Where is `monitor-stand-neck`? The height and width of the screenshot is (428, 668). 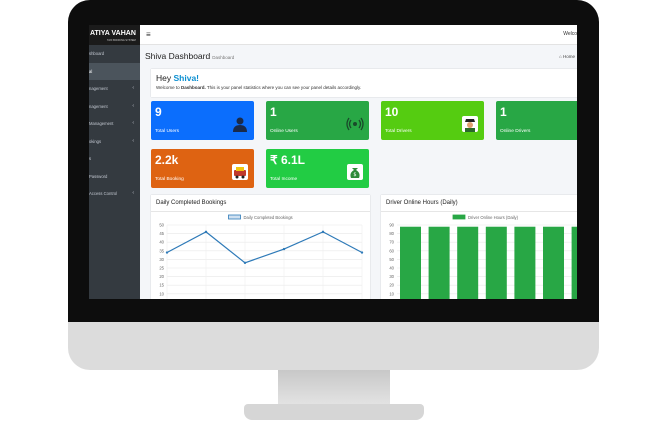 monitor-stand-neck is located at coordinates (334, 388).